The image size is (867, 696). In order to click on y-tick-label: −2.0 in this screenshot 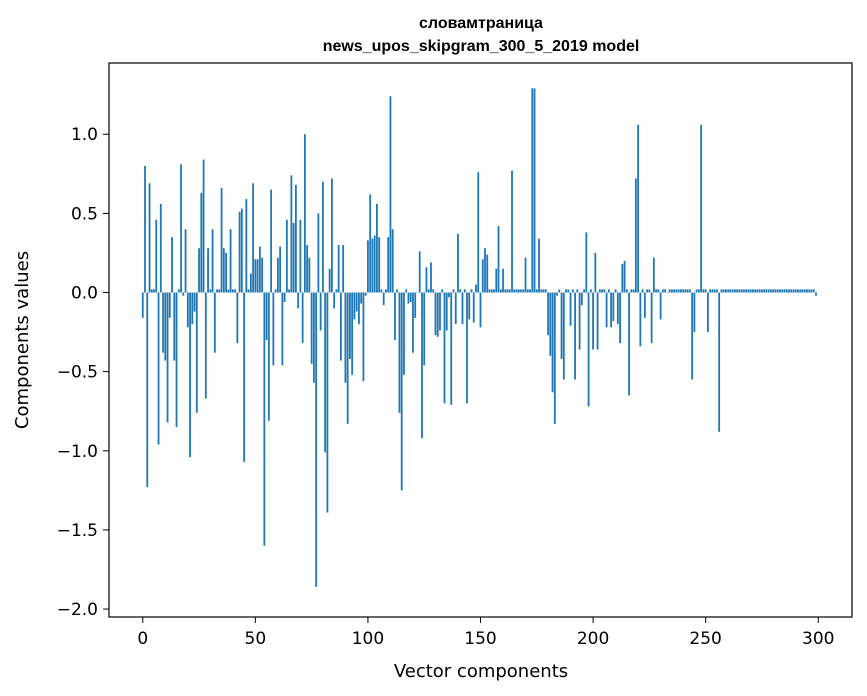, I will do `click(77, 610)`.